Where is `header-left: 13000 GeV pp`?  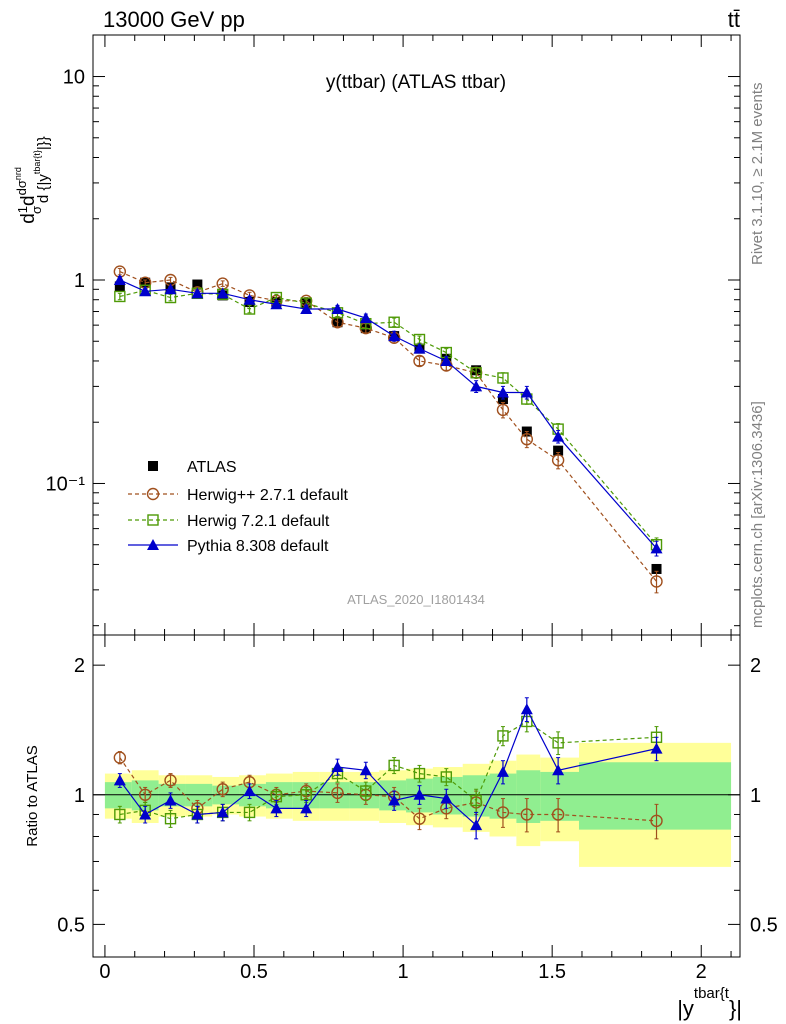 header-left: 13000 GeV pp is located at coordinates (174, 19).